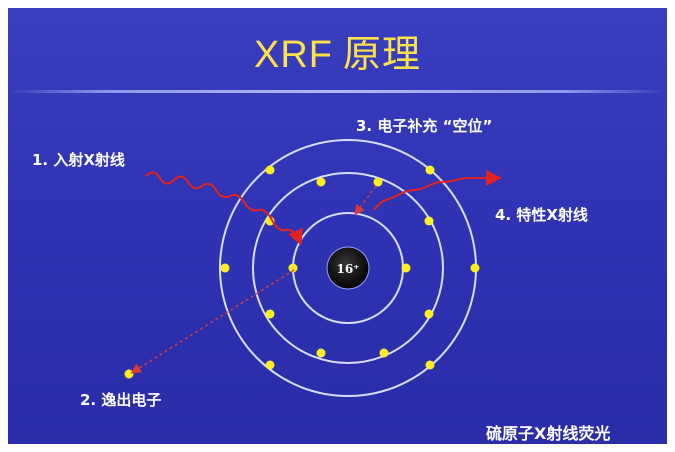 This screenshot has width=675, height=452. Describe the element at coordinates (337, 91) in the screenshot. I see `title-divider` at that location.